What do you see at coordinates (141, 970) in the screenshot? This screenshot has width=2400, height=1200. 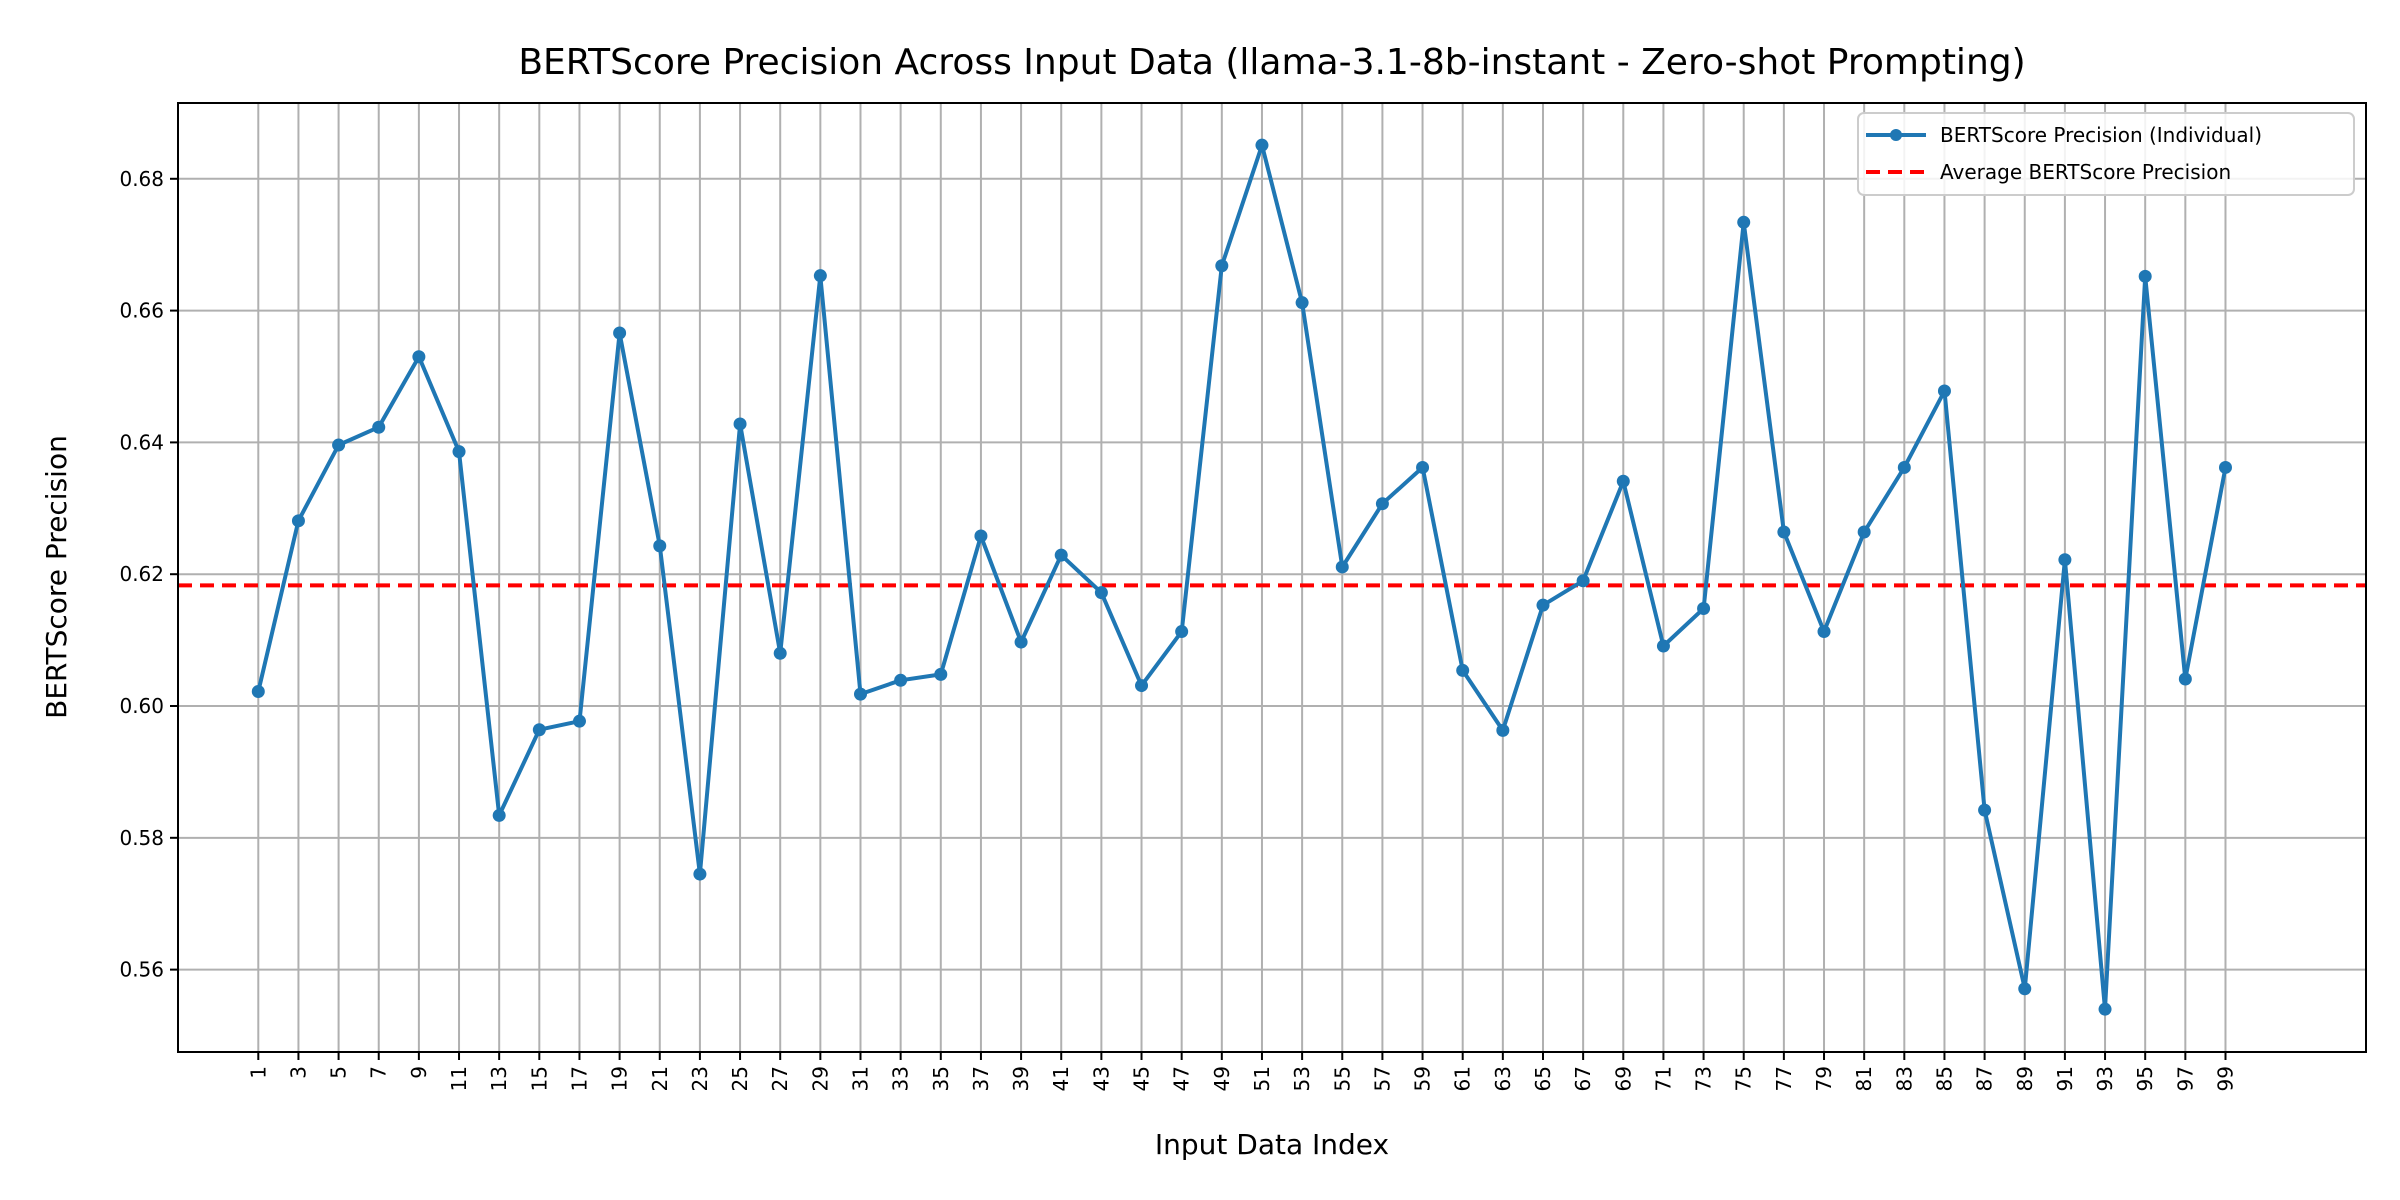 I see `y-tick-label: 0.56` at bounding box center [141, 970].